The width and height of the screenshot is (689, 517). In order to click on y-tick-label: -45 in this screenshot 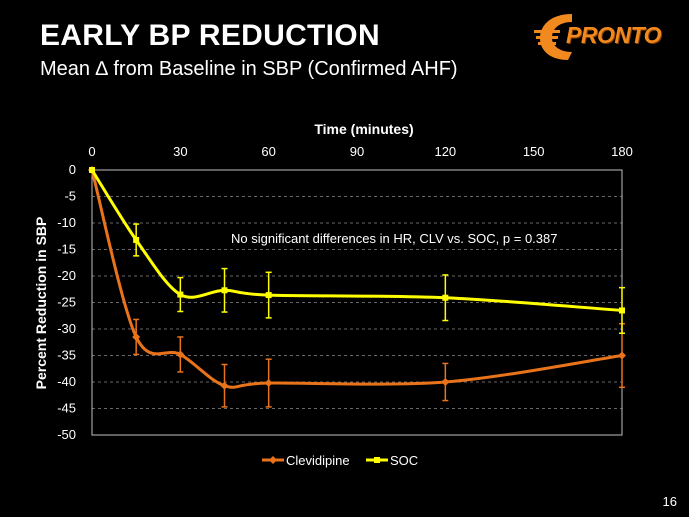, I will do `click(66, 408)`.